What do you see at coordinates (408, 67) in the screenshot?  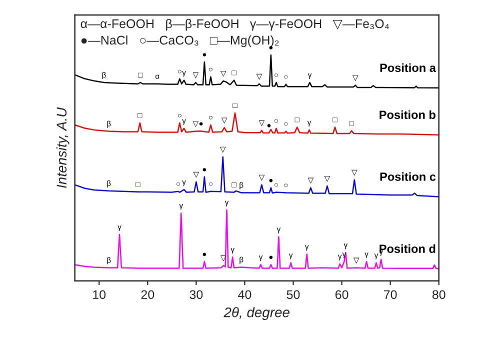 I see `series-label: Position a` at bounding box center [408, 67].